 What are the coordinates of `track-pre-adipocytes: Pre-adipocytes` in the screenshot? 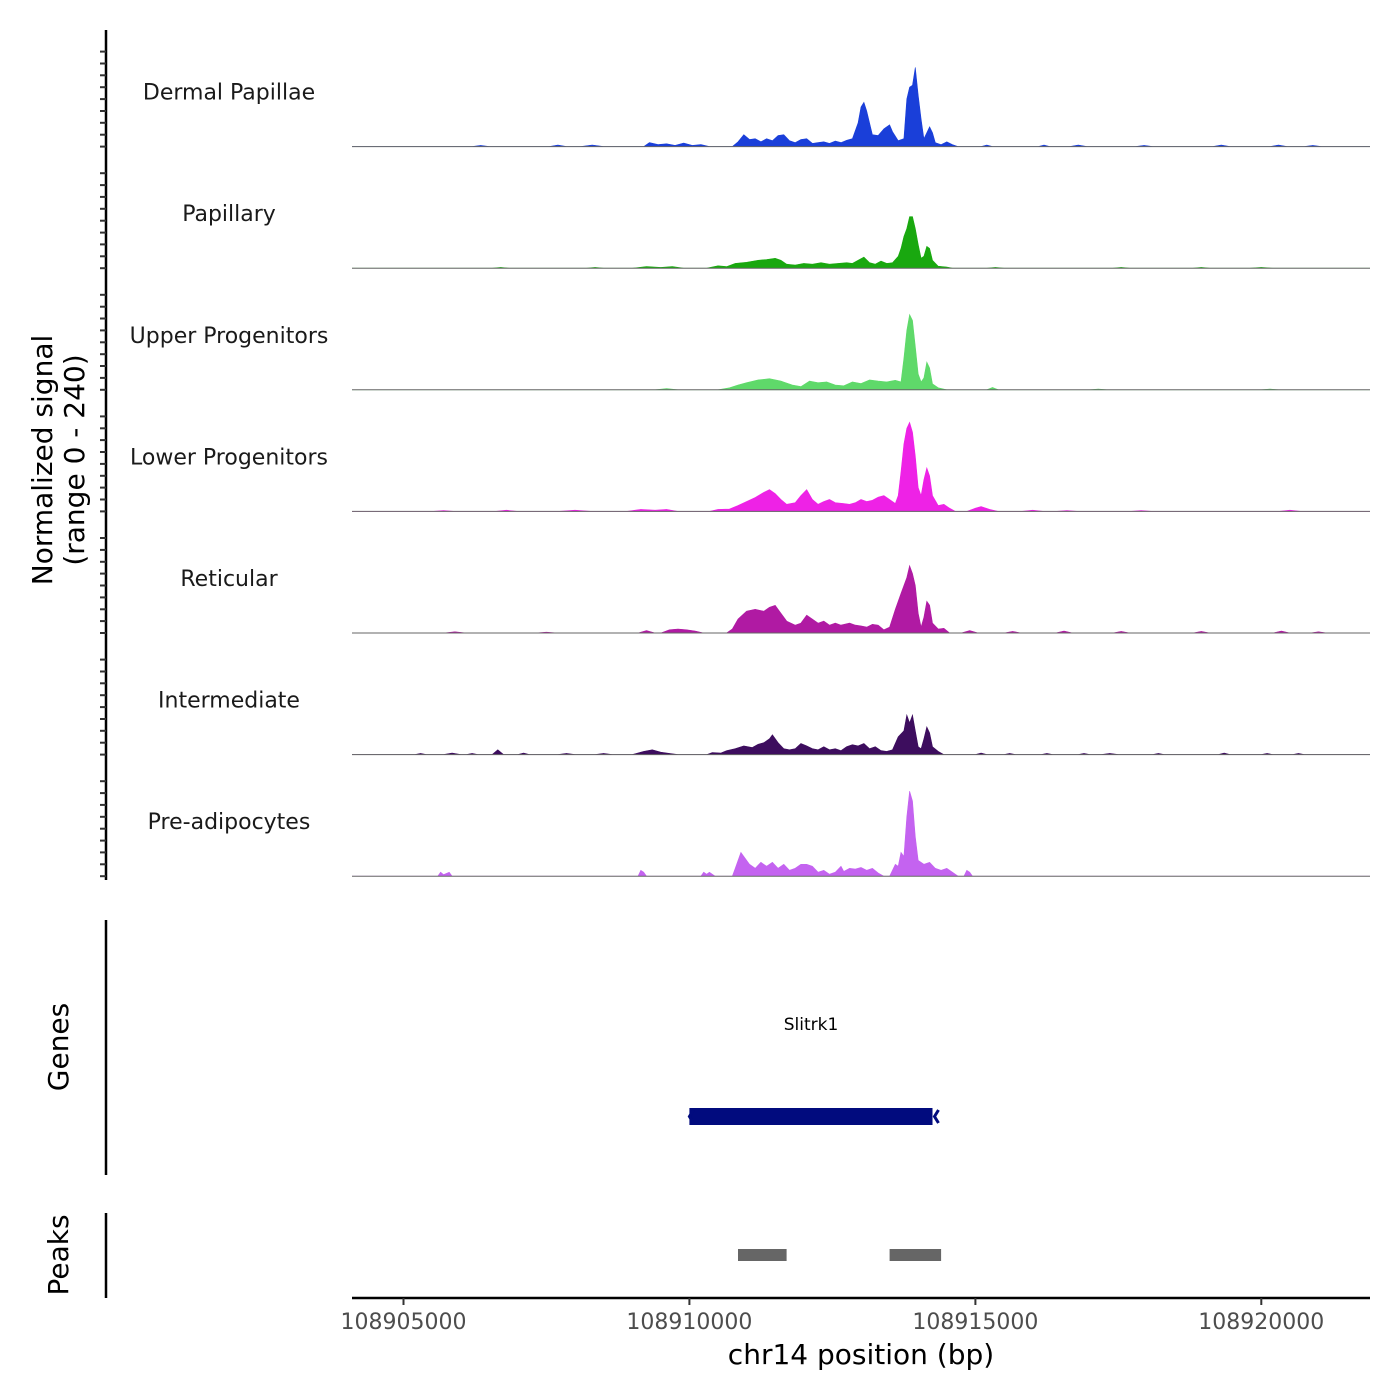 It's located at (759, 834).